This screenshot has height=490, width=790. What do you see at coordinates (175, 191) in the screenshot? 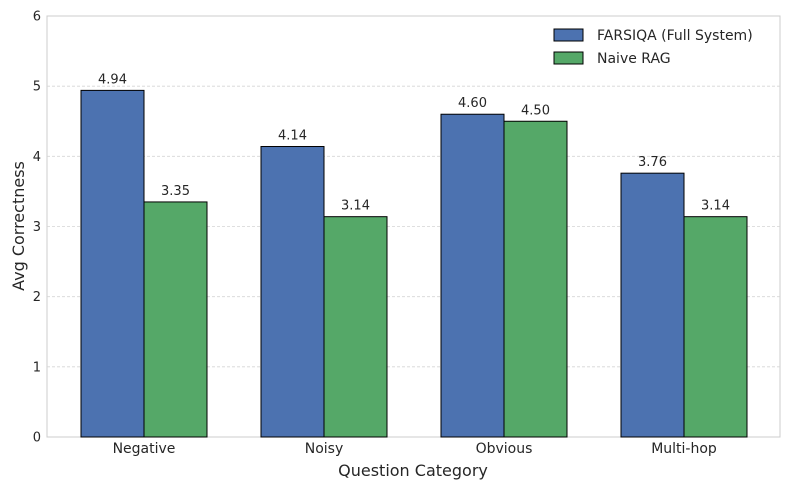
I see `bar-value-label: 3.35` at bounding box center [175, 191].